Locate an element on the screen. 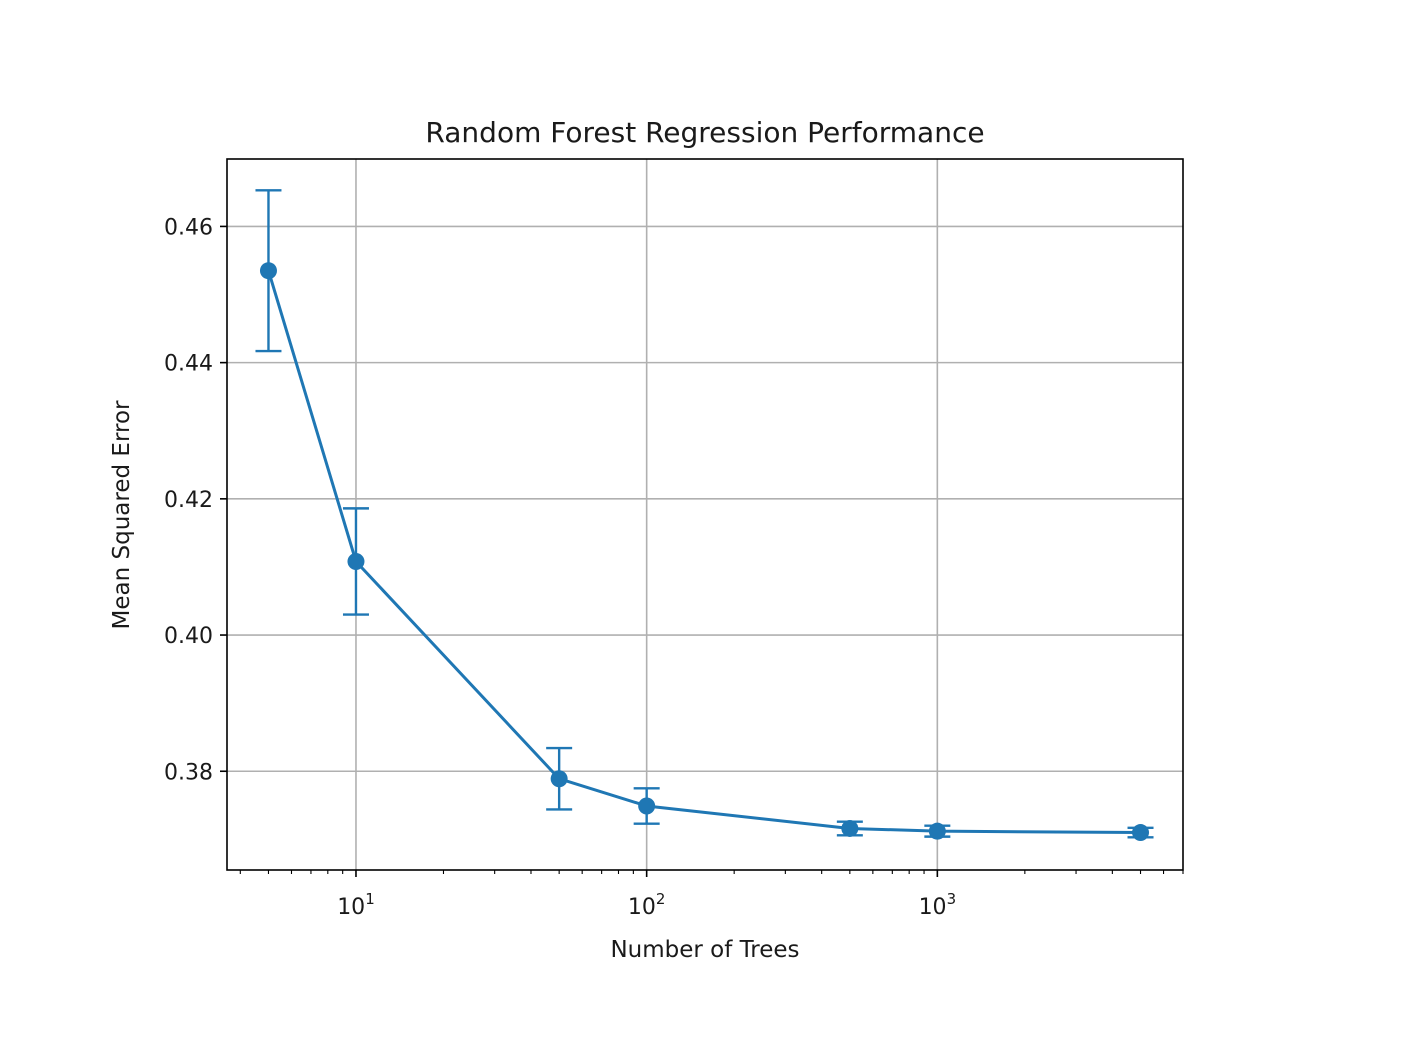 The width and height of the screenshot is (1410, 1050). x-tick-label: 10¹ is located at coordinates (356, 905).